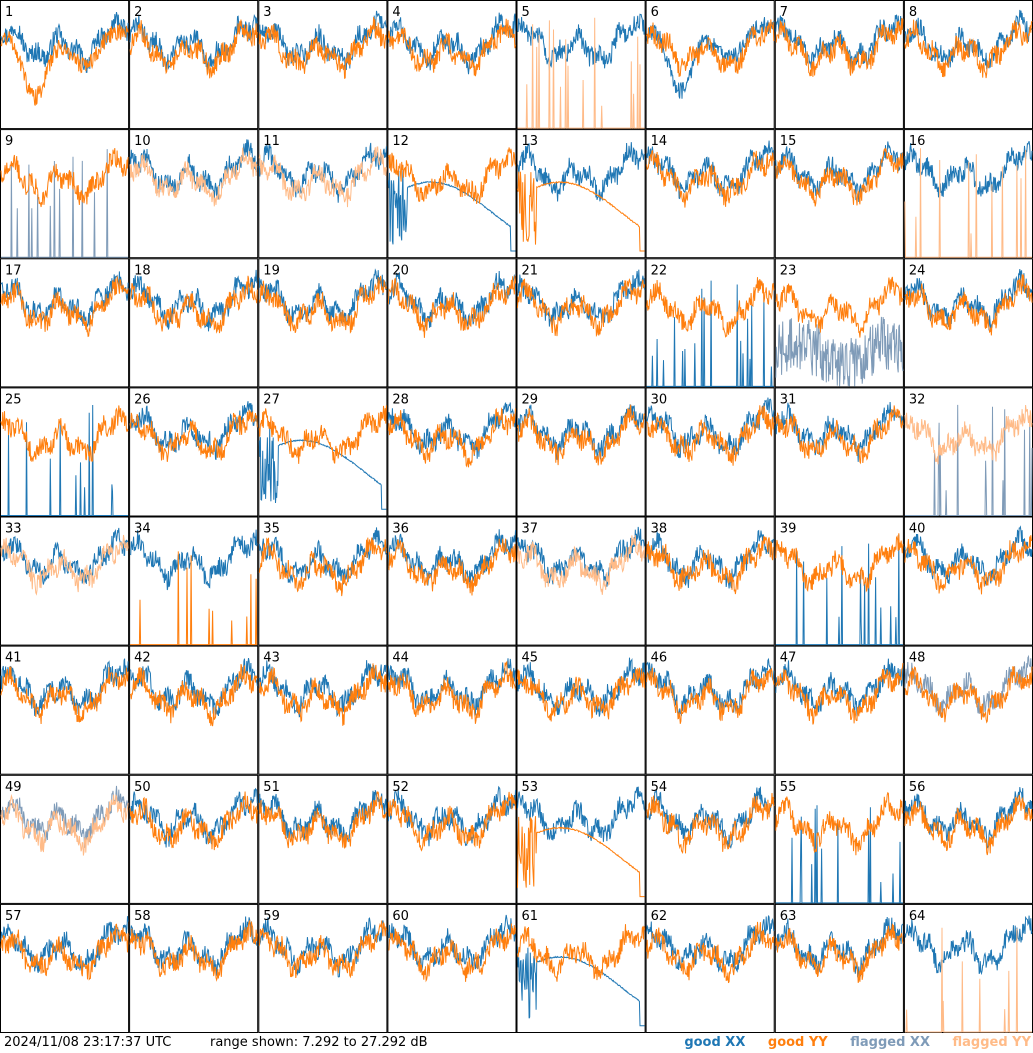  Describe the element at coordinates (968, 839) in the screenshot. I see `panel-56: 56` at that location.